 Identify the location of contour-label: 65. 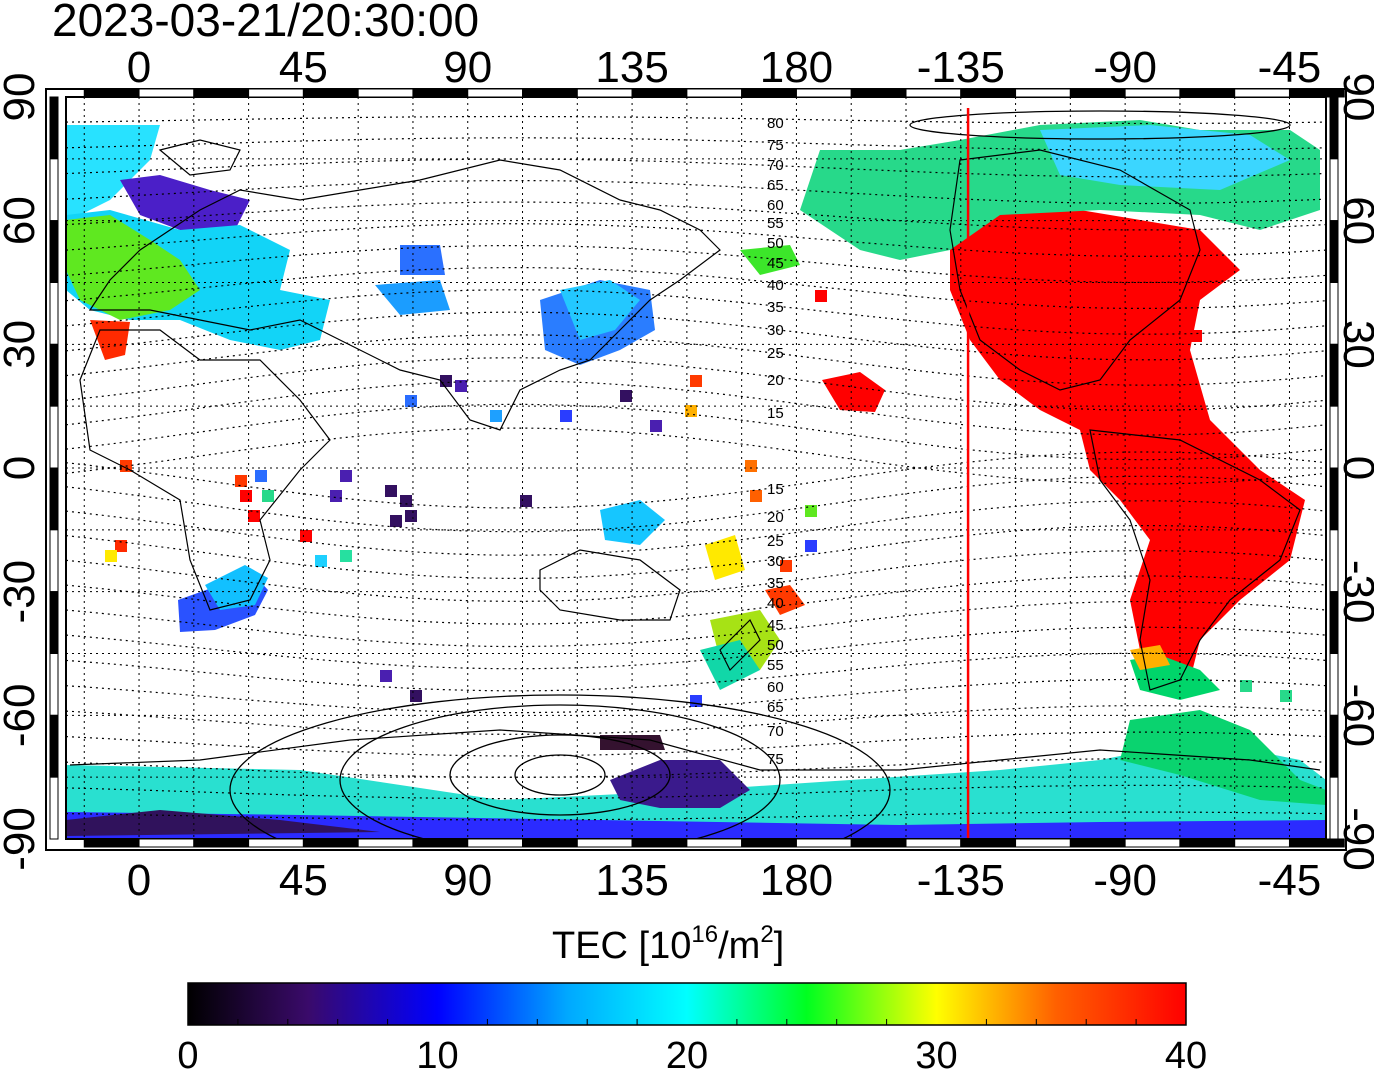
(775, 707).